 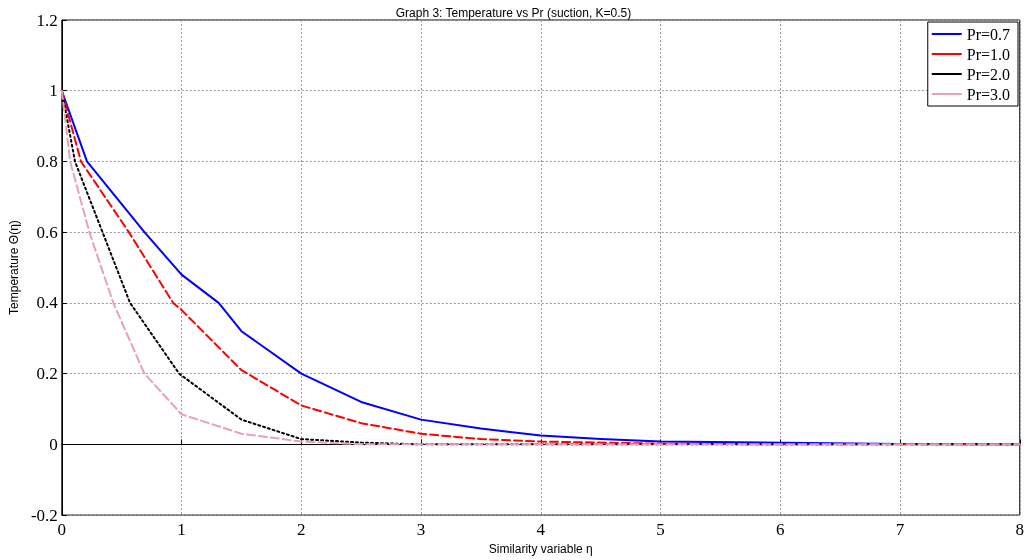 What do you see at coordinates (301, 530) in the screenshot?
I see `x-tick-label: 2` at bounding box center [301, 530].